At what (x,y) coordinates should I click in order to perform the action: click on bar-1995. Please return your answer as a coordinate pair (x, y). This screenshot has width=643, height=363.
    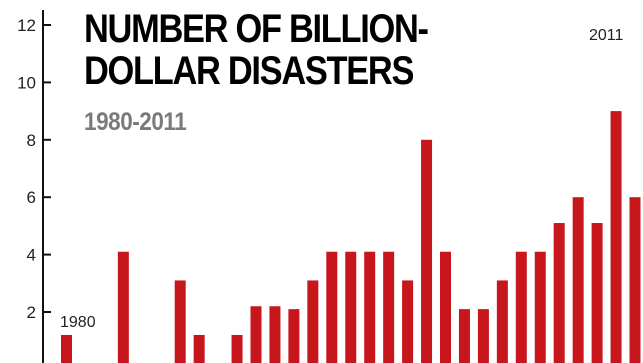
    Looking at the image, I should click on (351, 307).